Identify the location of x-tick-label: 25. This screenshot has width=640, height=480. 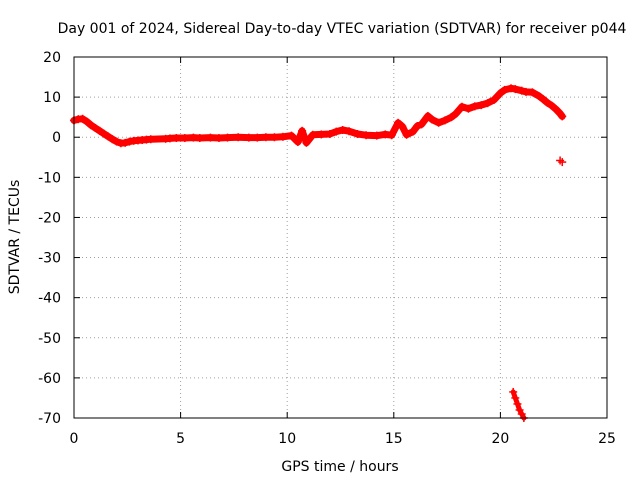
(607, 439).